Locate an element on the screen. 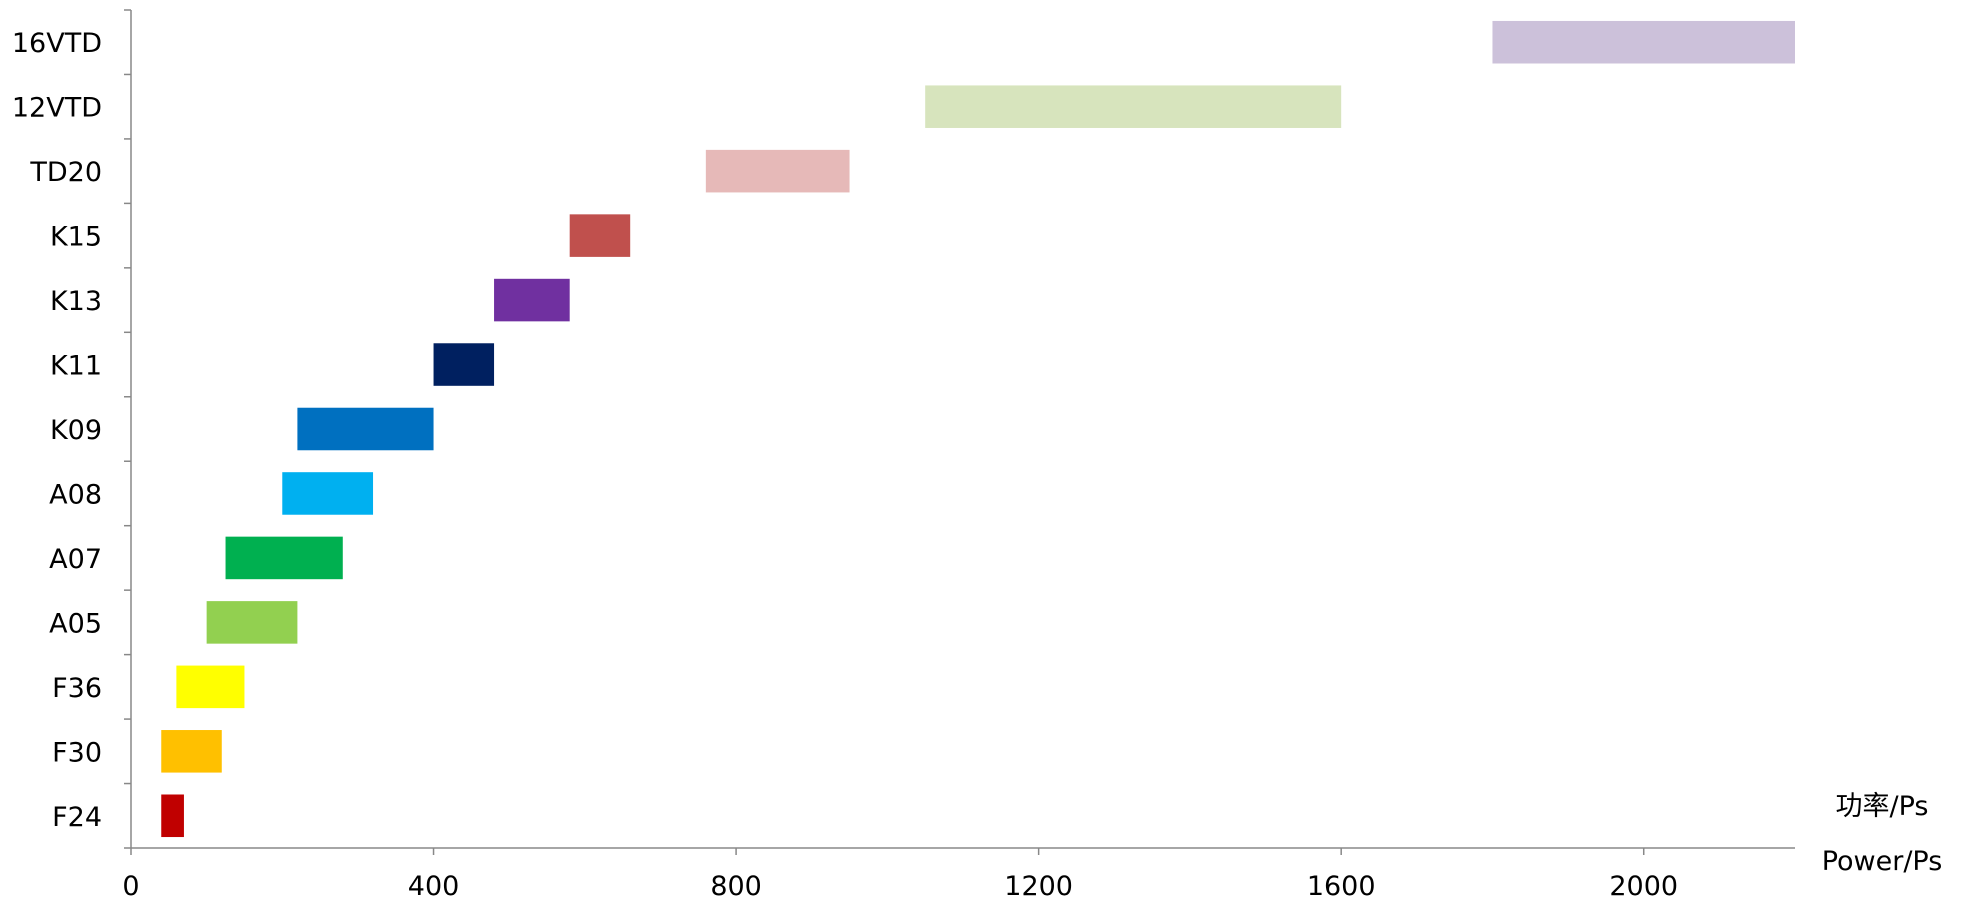  category-label-a05: A05 is located at coordinates (75, 623).